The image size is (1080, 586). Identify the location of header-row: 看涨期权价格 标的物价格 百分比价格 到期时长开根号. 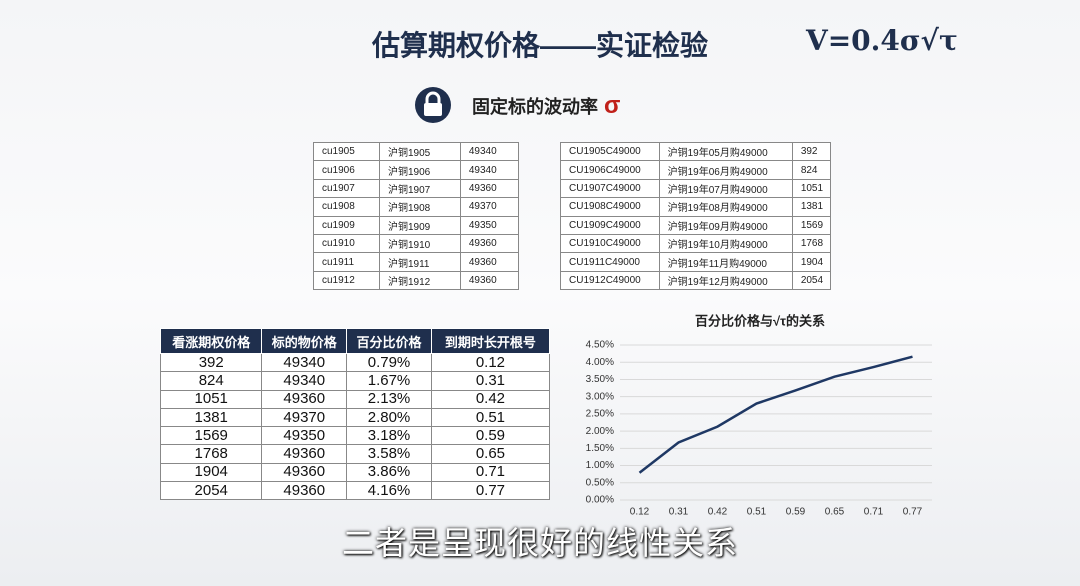
(355, 341).